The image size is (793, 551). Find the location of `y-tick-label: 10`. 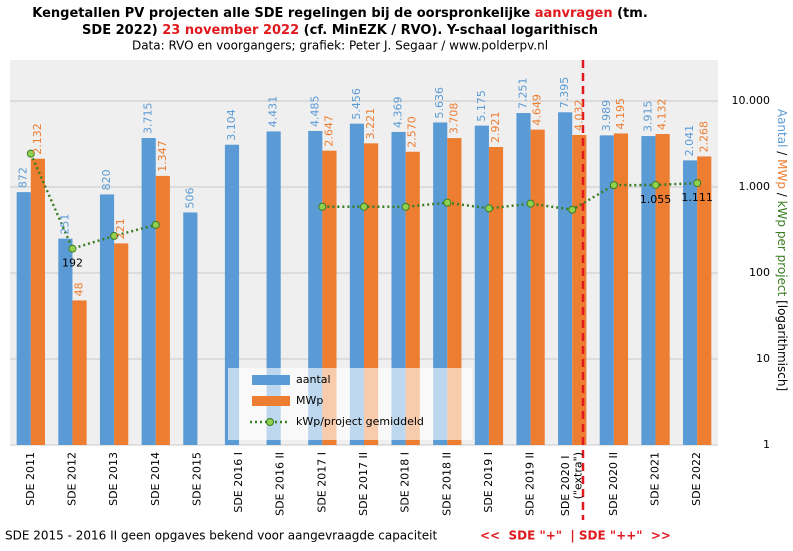

y-tick-label: 10 is located at coordinates (763, 358).